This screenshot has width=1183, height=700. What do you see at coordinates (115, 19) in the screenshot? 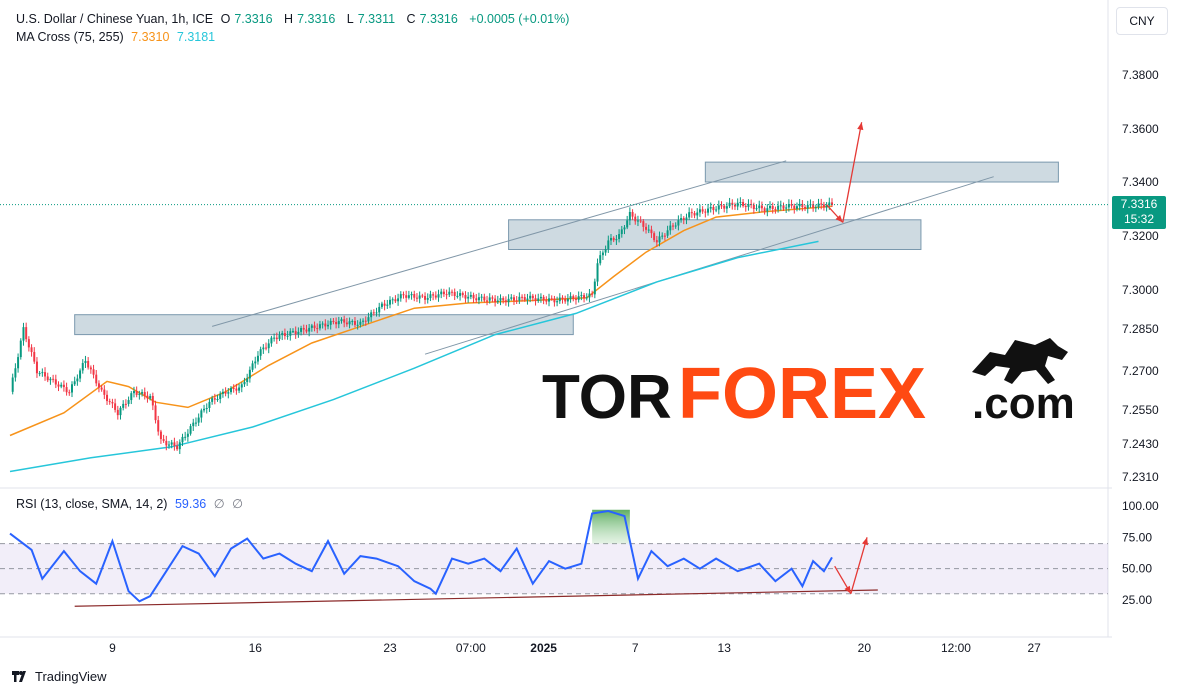
I see `symbol-name: U.S. Dollar / Chinese Yuan, 1h, ICE` at bounding box center [115, 19].